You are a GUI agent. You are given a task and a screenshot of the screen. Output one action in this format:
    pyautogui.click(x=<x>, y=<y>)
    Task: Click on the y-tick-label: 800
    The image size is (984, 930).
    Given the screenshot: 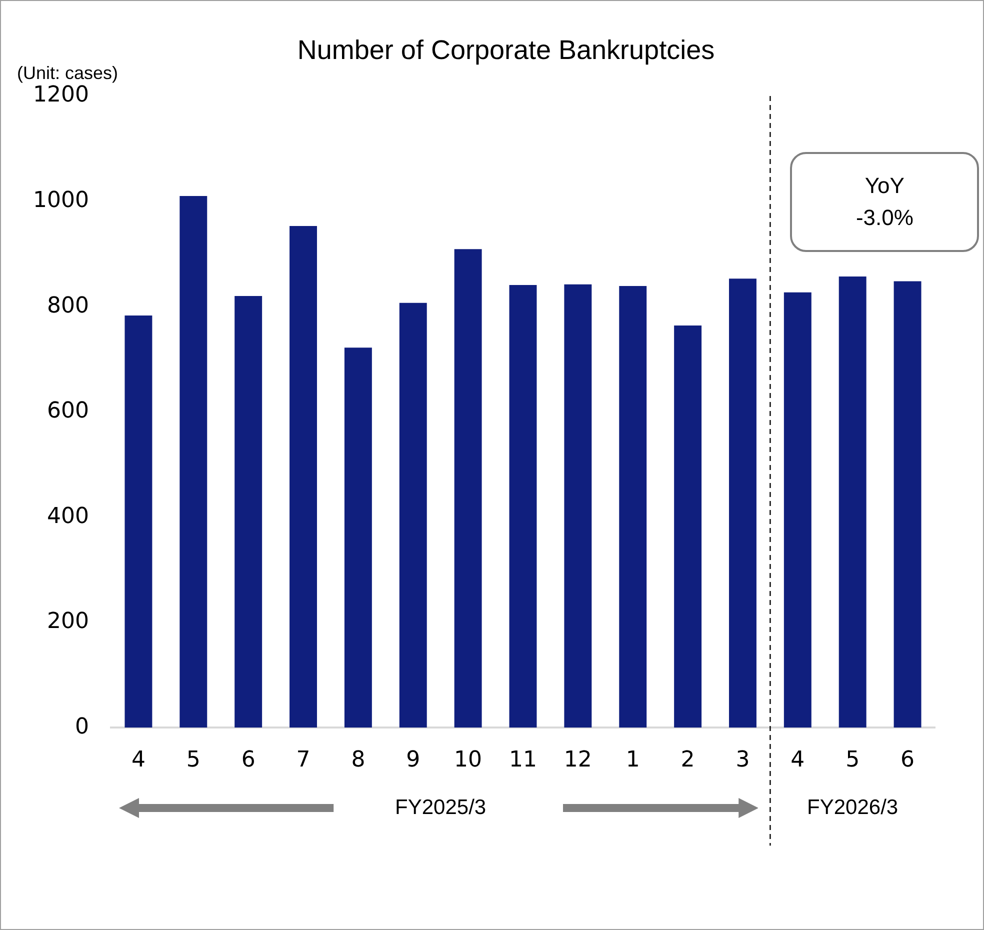 What is the action you would take?
    pyautogui.click(x=67, y=305)
    